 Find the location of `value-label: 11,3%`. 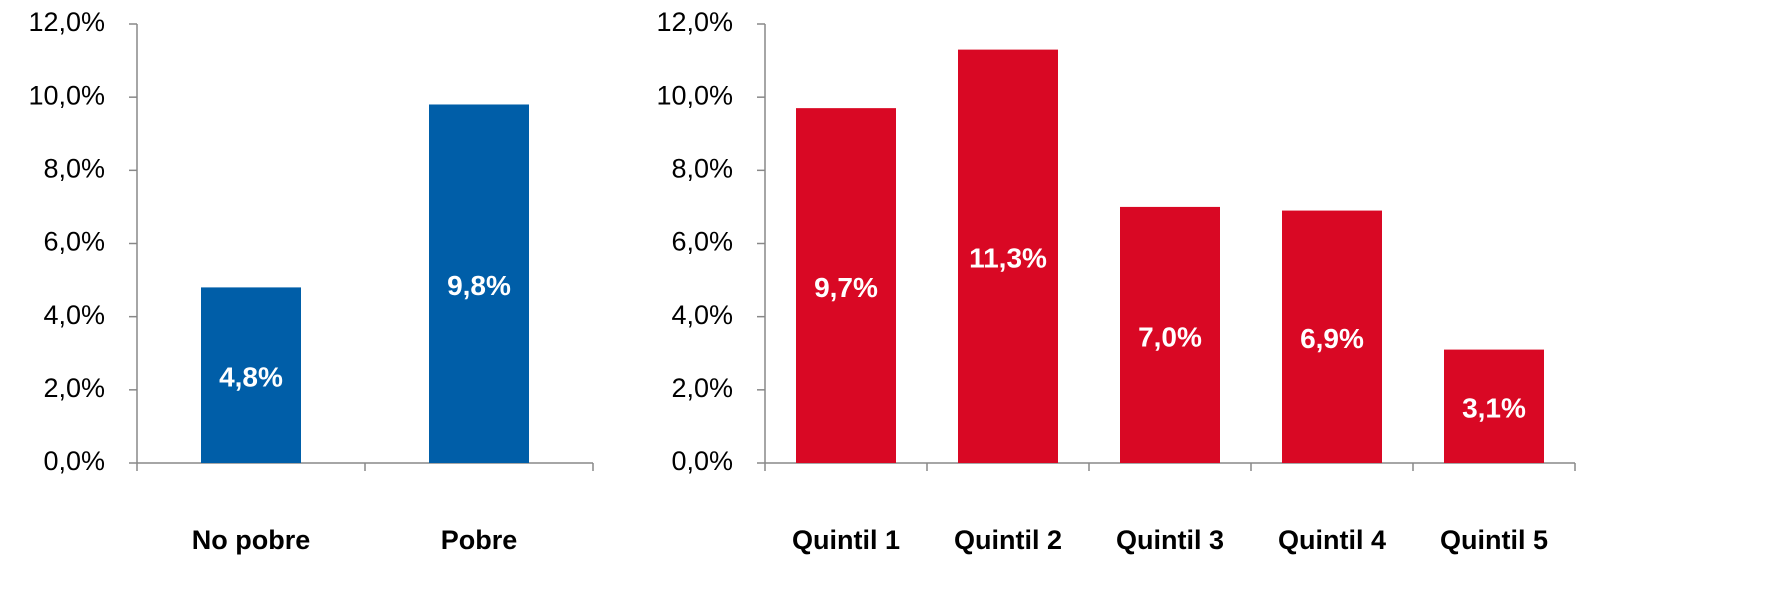

value-label: 11,3% is located at coordinates (1008, 258).